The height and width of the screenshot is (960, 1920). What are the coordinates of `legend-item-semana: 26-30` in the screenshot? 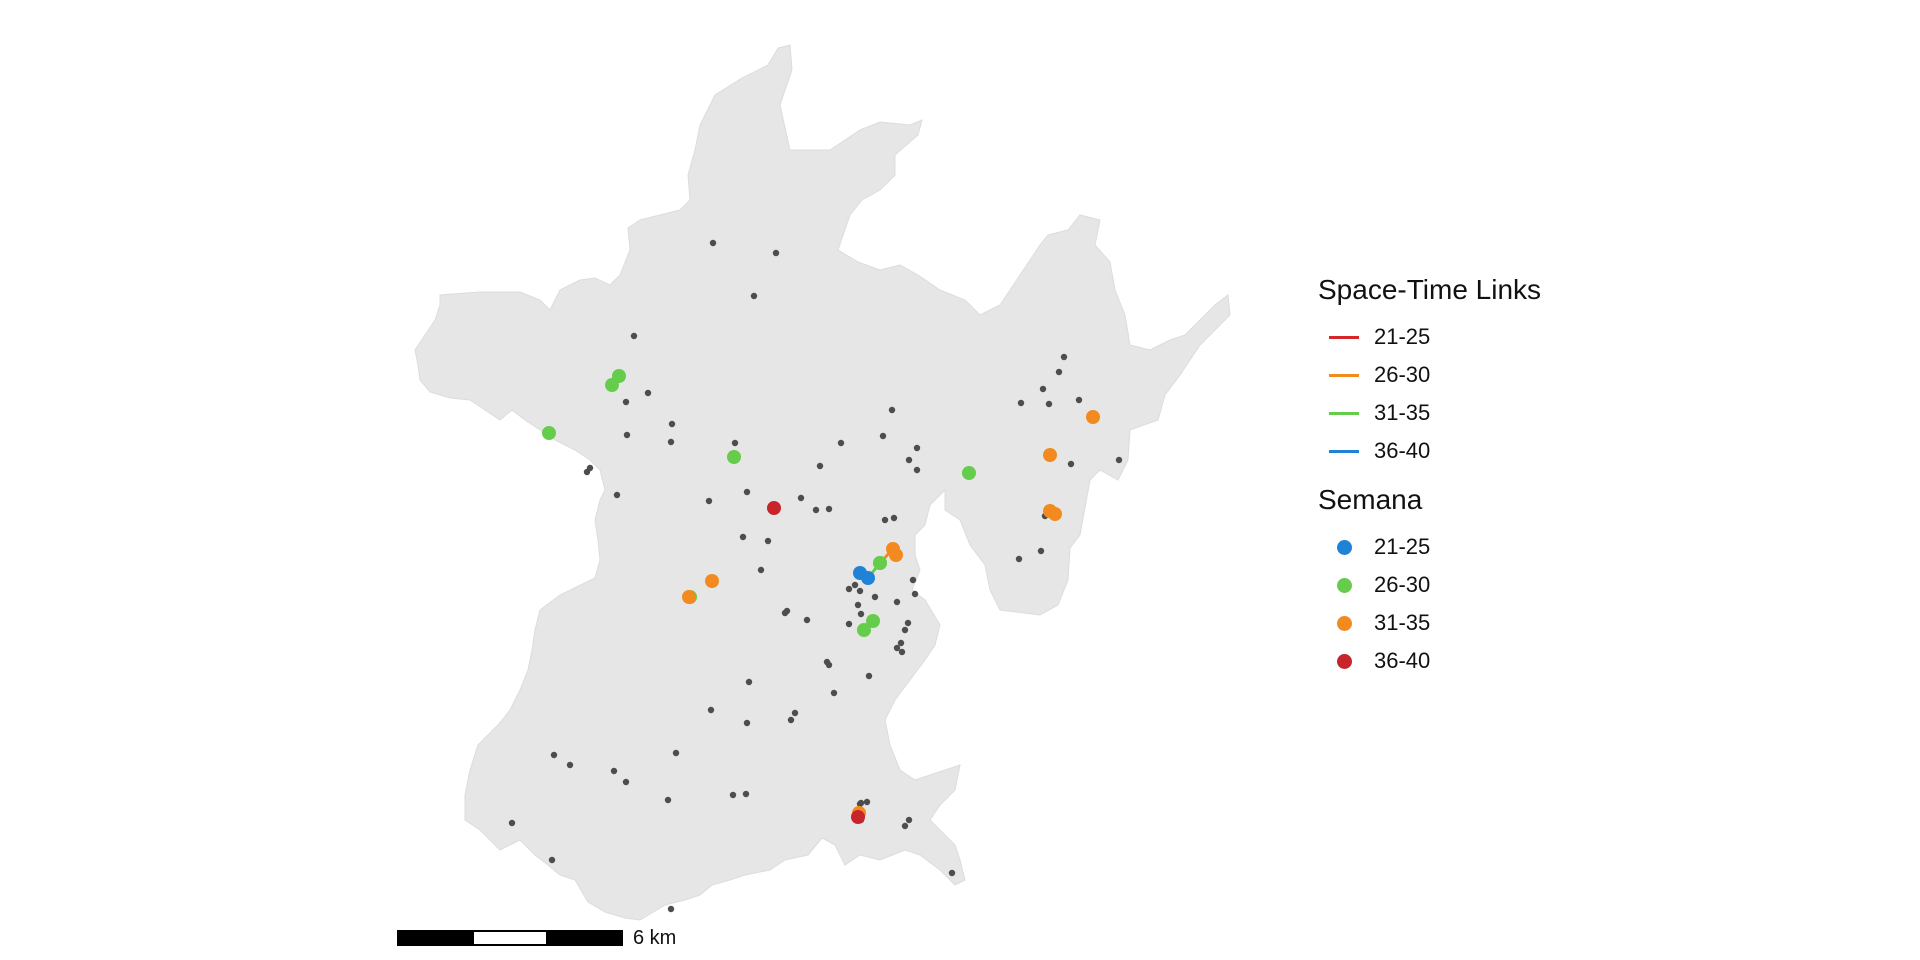 It's located at (1468, 585).